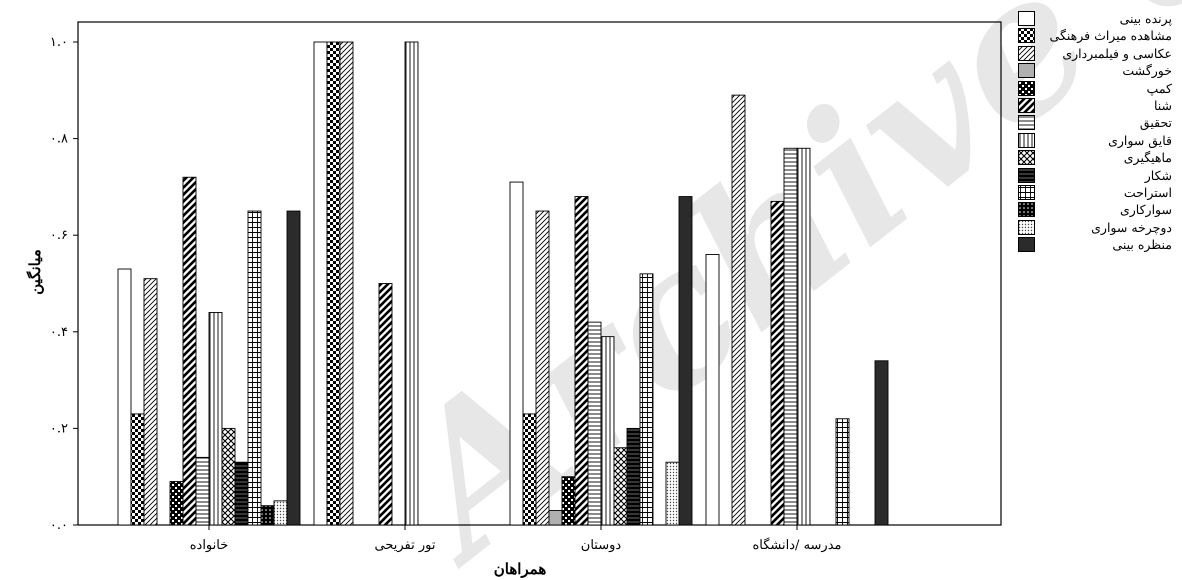 This screenshot has height=580, width=1182. What do you see at coordinates (1098, 70) in the screenshot?
I see `legend-item: خورگشت` at bounding box center [1098, 70].